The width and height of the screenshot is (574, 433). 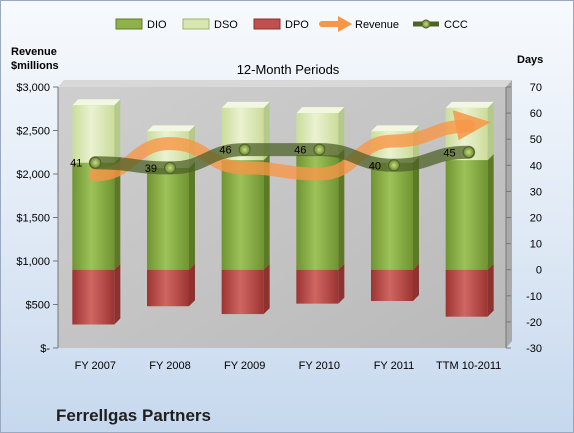 I want to click on left-tick-label: $2,000, so click(x=33, y=175).